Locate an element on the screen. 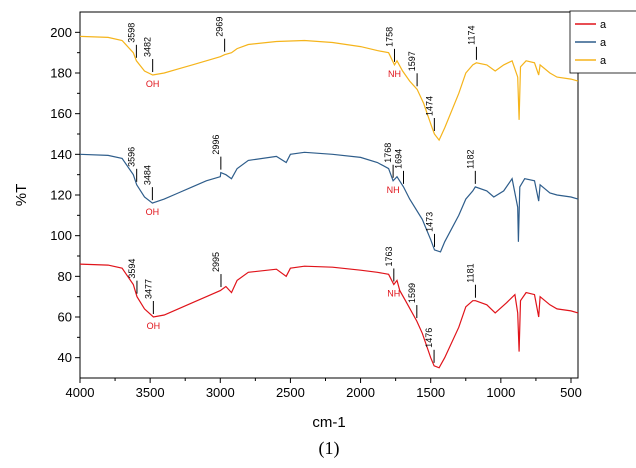  peak-label: 3484 is located at coordinates (147, 175).